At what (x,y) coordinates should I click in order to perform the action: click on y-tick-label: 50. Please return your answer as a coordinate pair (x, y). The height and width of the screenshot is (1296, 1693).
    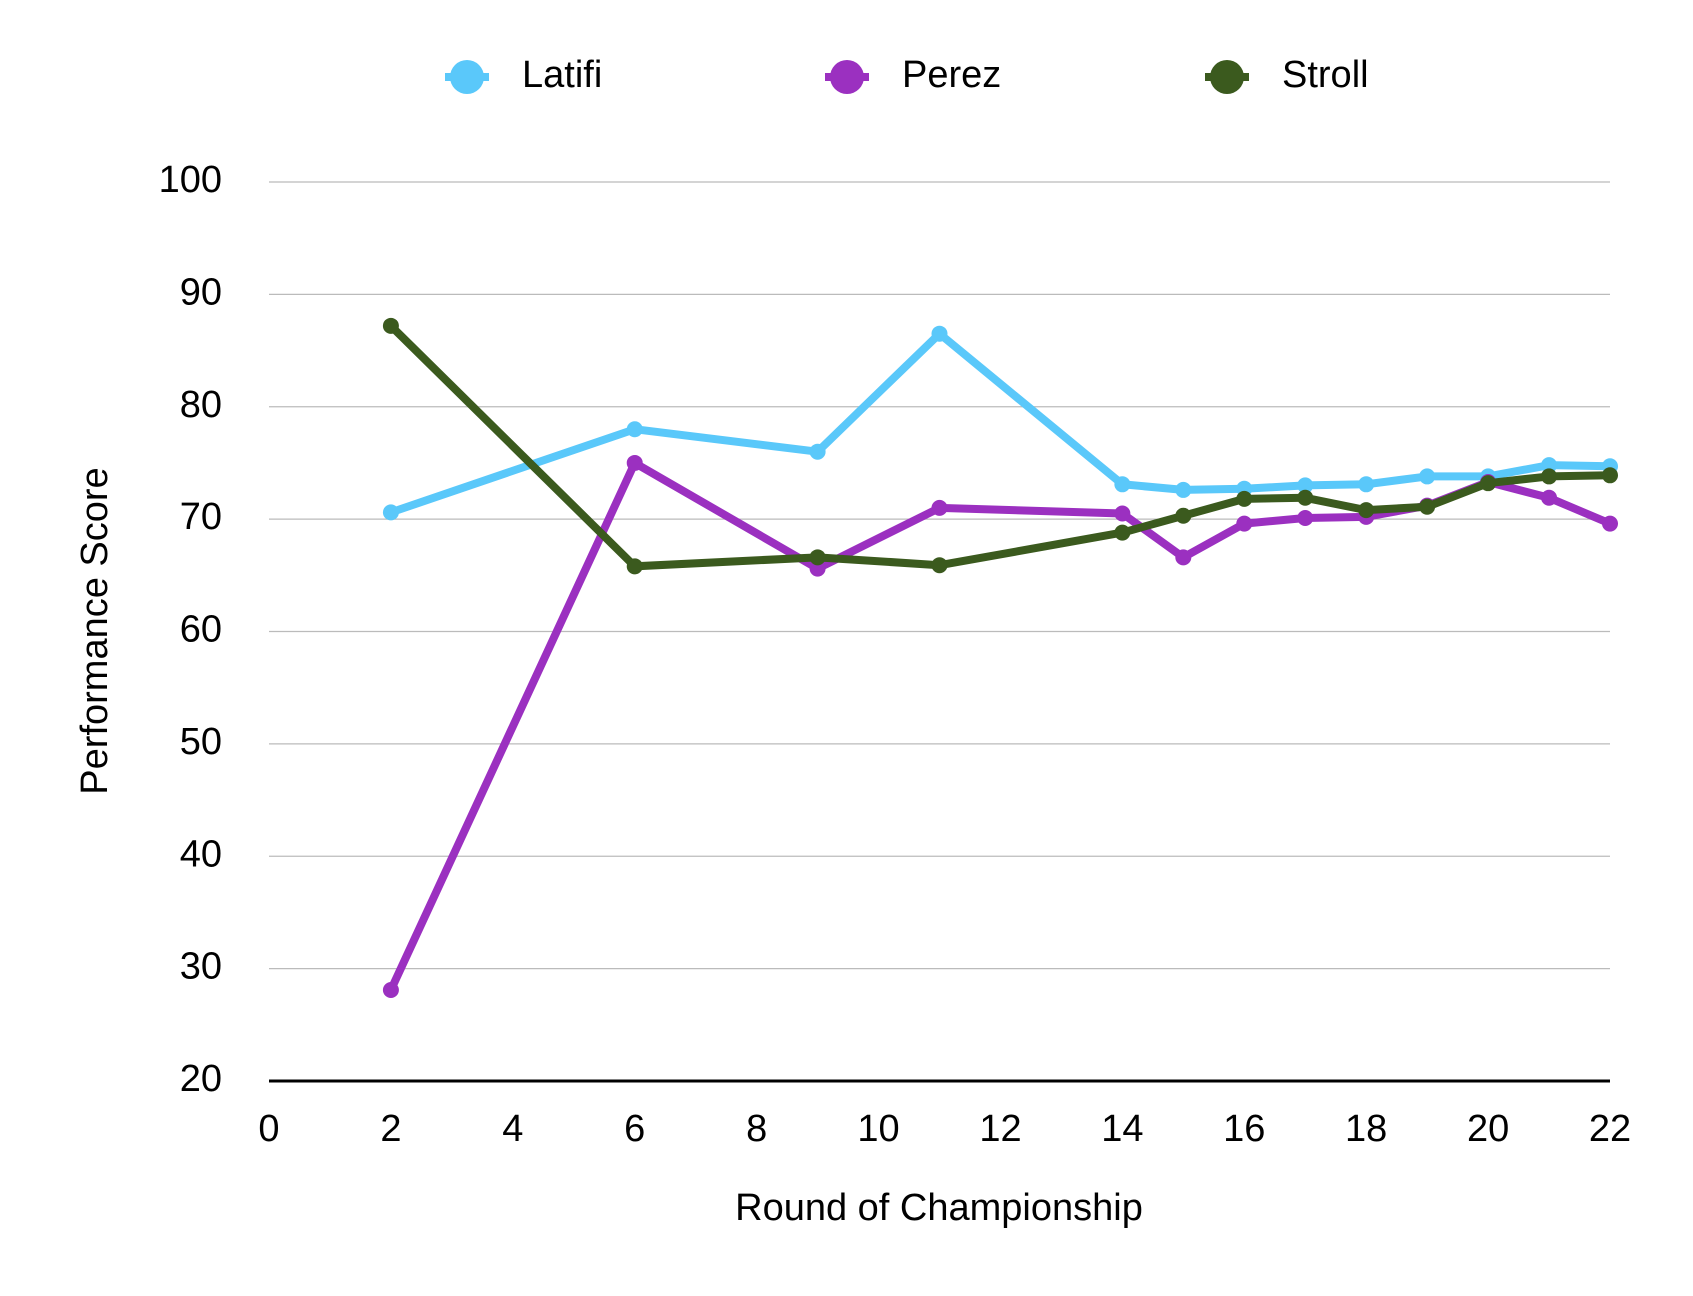
    Looking at the image, I should click on (201, 742).